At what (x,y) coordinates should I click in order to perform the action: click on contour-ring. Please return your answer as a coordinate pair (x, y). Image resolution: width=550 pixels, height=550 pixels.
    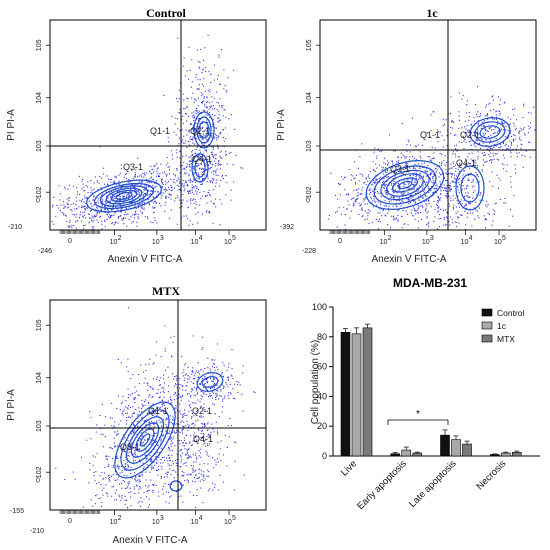
    Looking at the image, I should click on (124, 196).